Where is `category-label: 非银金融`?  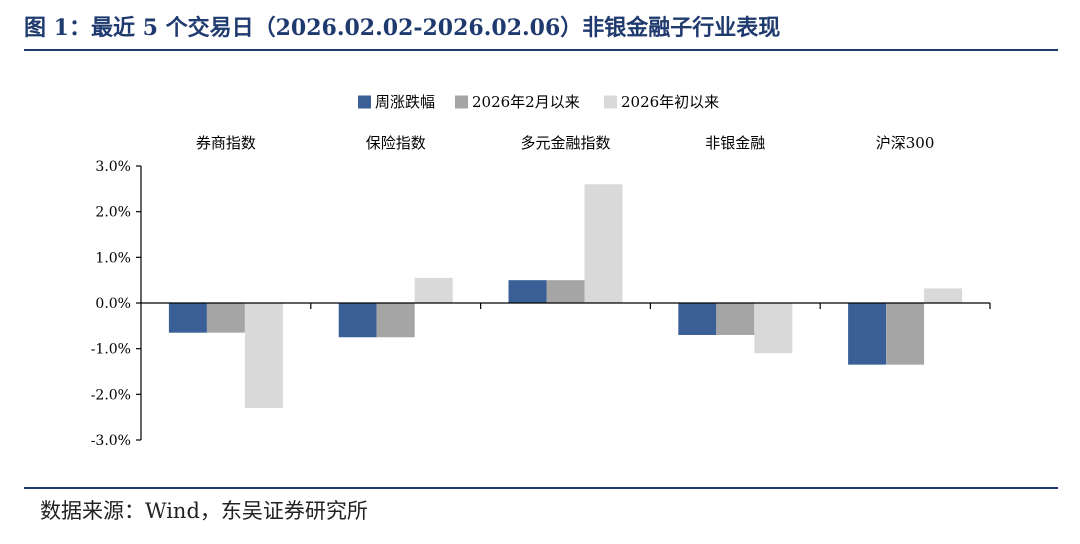 category-label: 非银金融 is located at coordinates (735, 143).